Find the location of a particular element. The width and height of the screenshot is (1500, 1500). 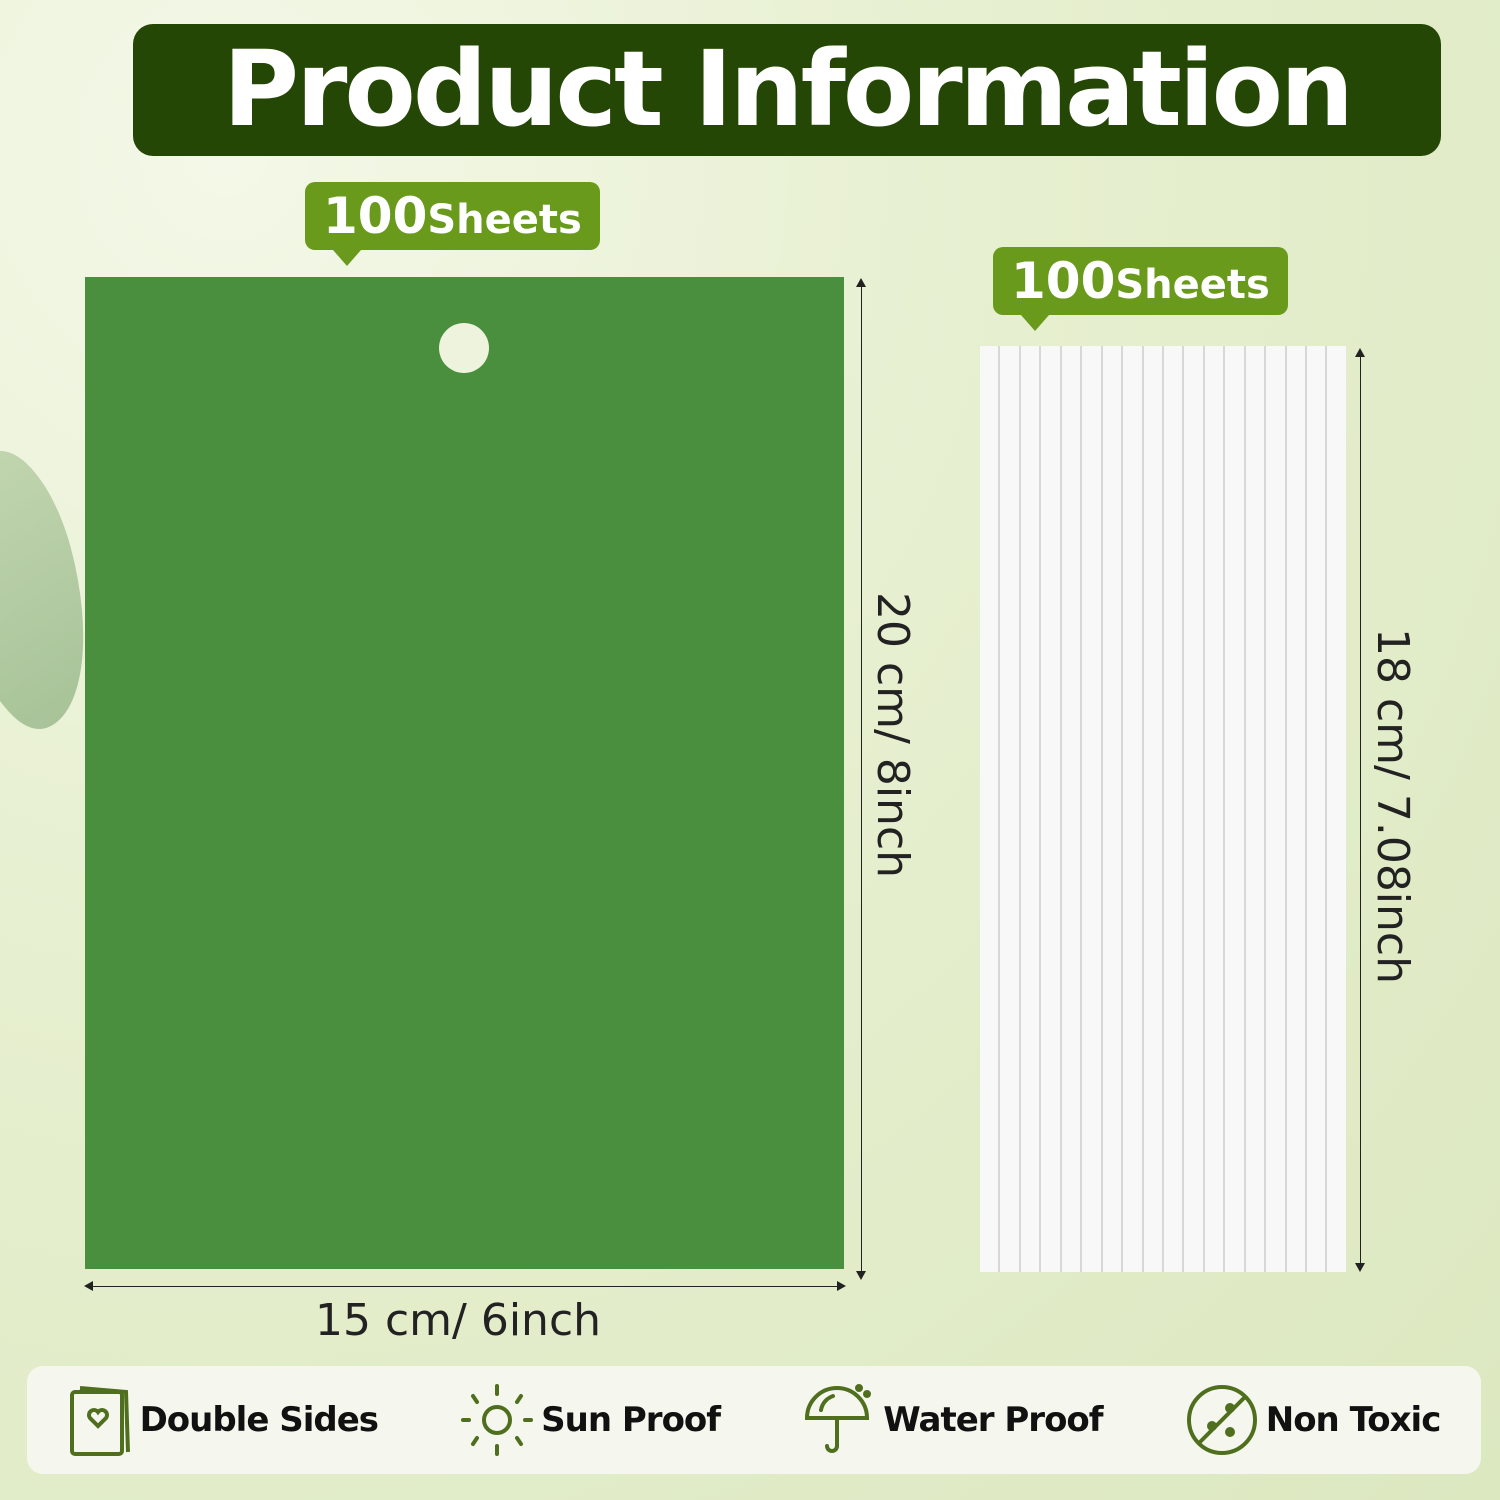

feature-non-toxic: Non Toxic is located at coordinates (1312, 1420).